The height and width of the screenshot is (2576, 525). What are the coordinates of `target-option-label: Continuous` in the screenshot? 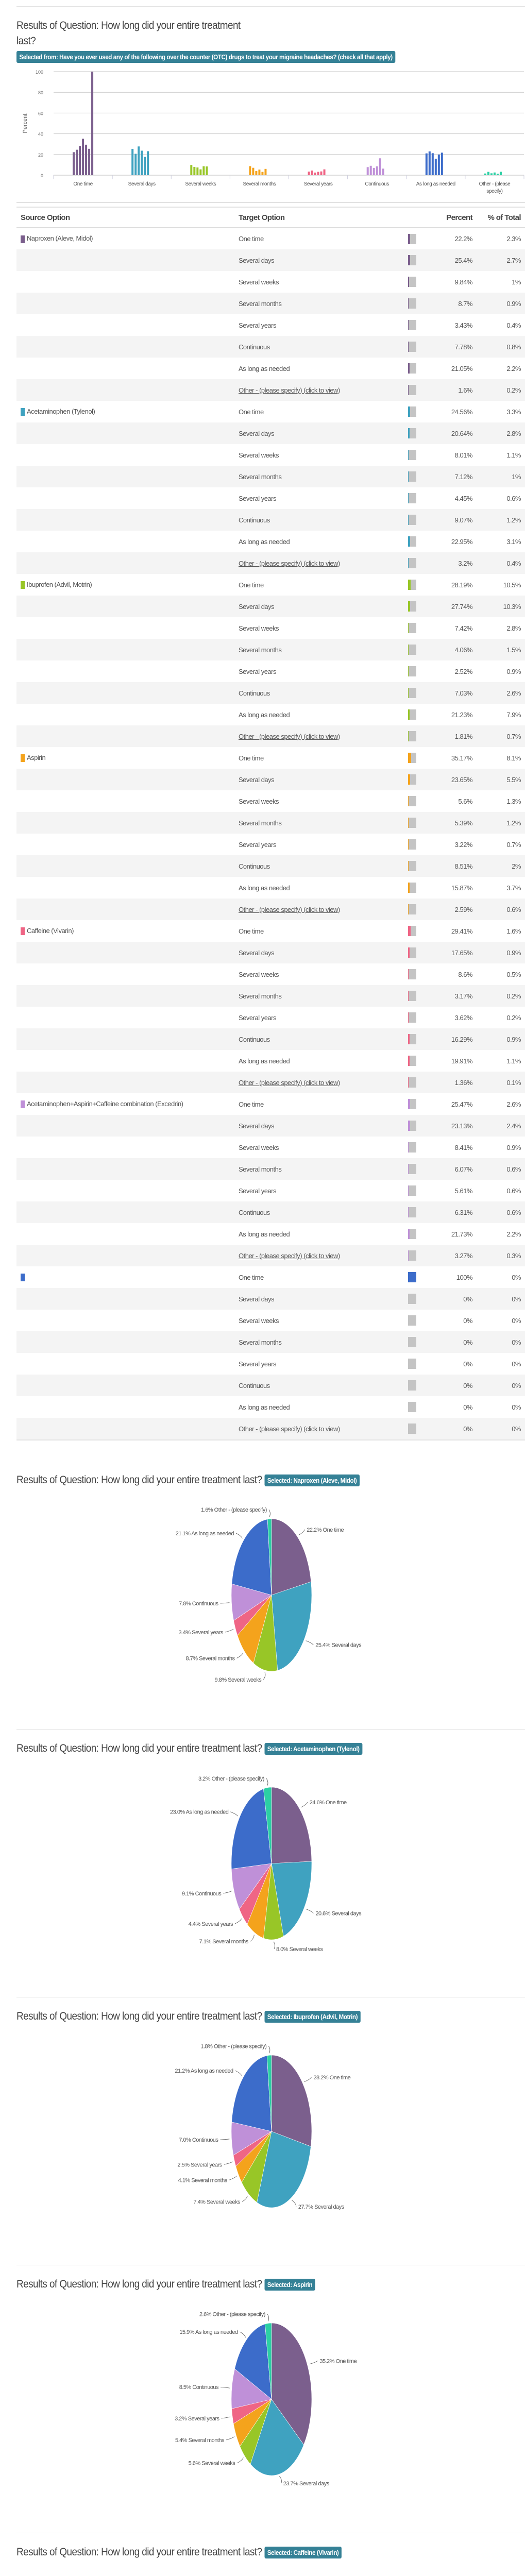 It's located at (254, 1385).